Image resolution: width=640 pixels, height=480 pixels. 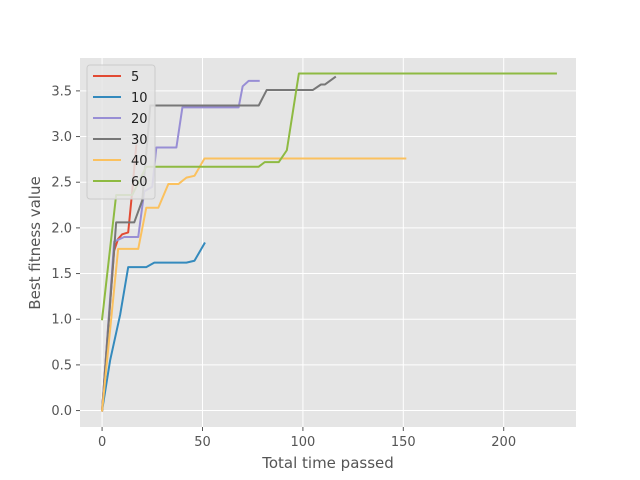 I want to click on y-tick-label: 0.5, so click(x=61, y=365).